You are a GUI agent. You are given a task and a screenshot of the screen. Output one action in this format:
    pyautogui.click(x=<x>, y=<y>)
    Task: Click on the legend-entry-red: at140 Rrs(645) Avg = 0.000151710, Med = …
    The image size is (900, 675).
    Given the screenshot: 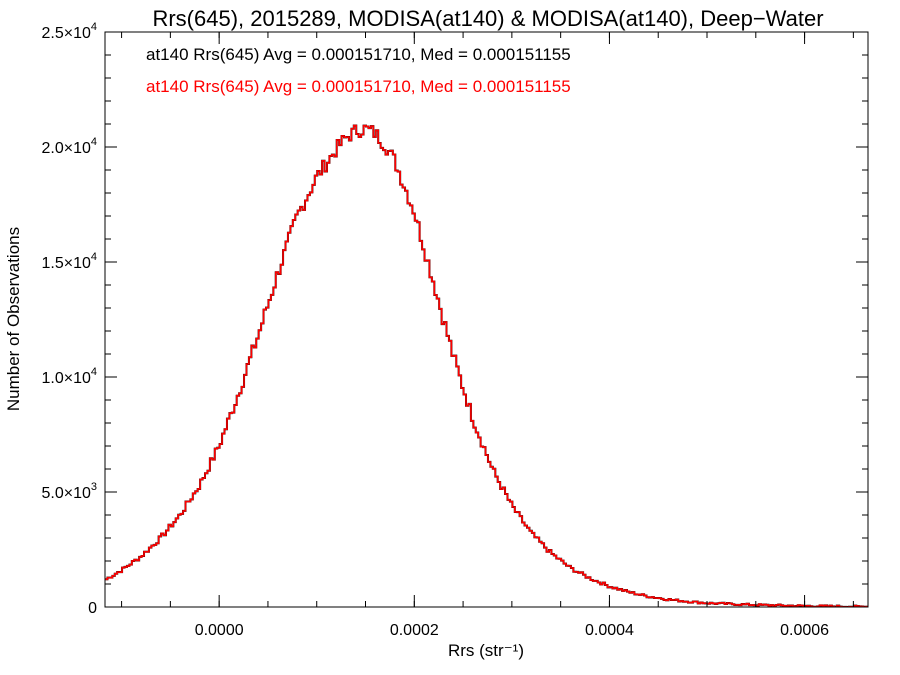 What is the action you would take?
    pyautogui.click(x=358, y=86)
    